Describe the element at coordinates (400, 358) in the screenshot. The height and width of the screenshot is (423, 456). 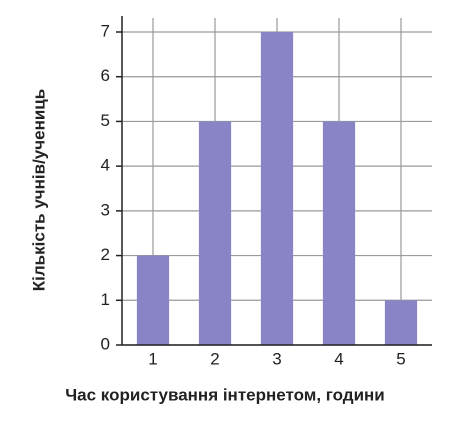
I see `x-tick-label: 5` at that location.